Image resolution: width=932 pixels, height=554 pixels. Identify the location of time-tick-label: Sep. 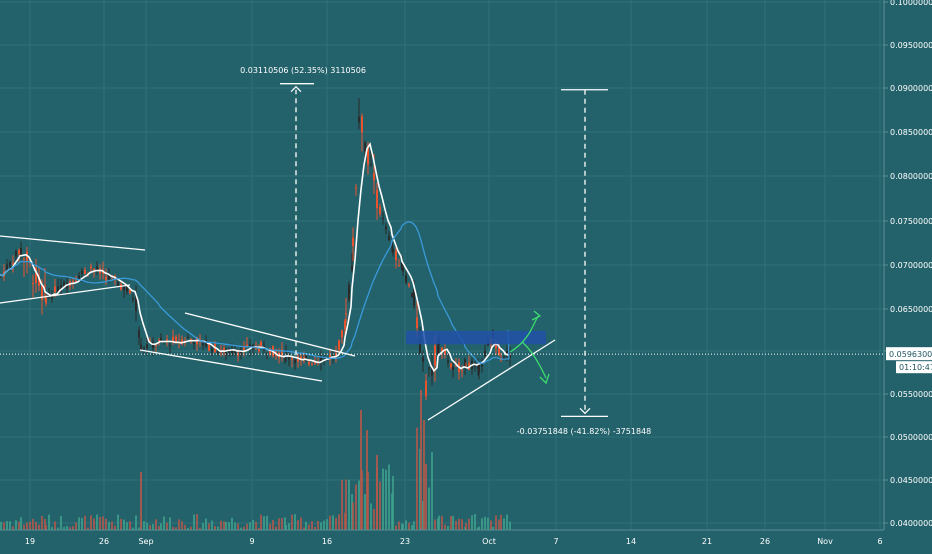
(145, 541).